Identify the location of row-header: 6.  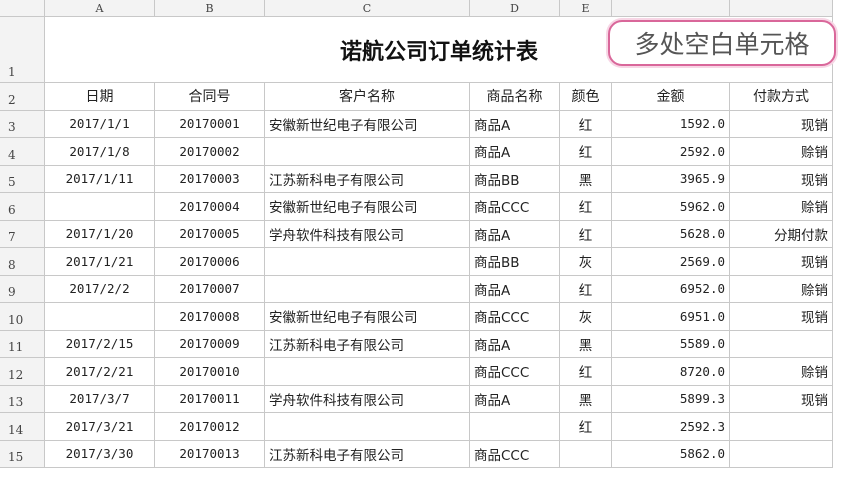
(22, 207).